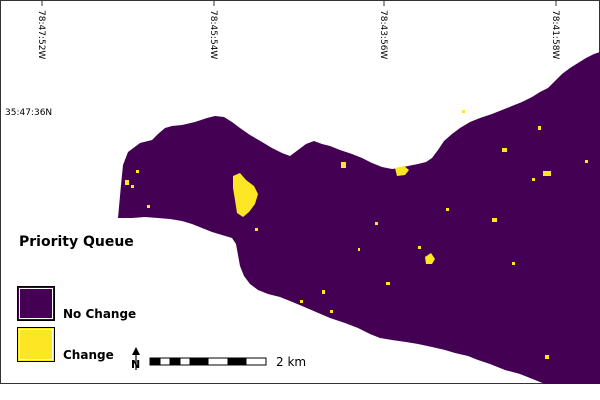 The width and height of the screenshot is (600, 400). What do you see at coordinates (88, 355) in the screenshot?
I see `legend-label-change: Change` at bounding box center [88, 355].